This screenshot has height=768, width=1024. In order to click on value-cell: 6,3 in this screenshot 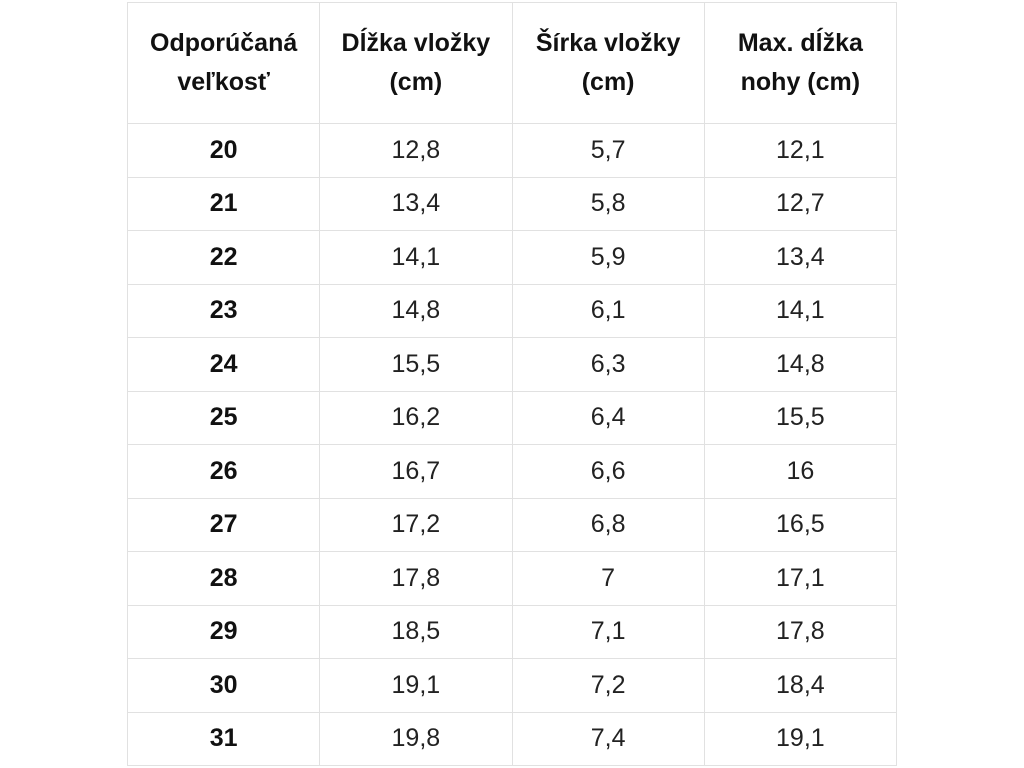, I will do `click(608, 364)`.